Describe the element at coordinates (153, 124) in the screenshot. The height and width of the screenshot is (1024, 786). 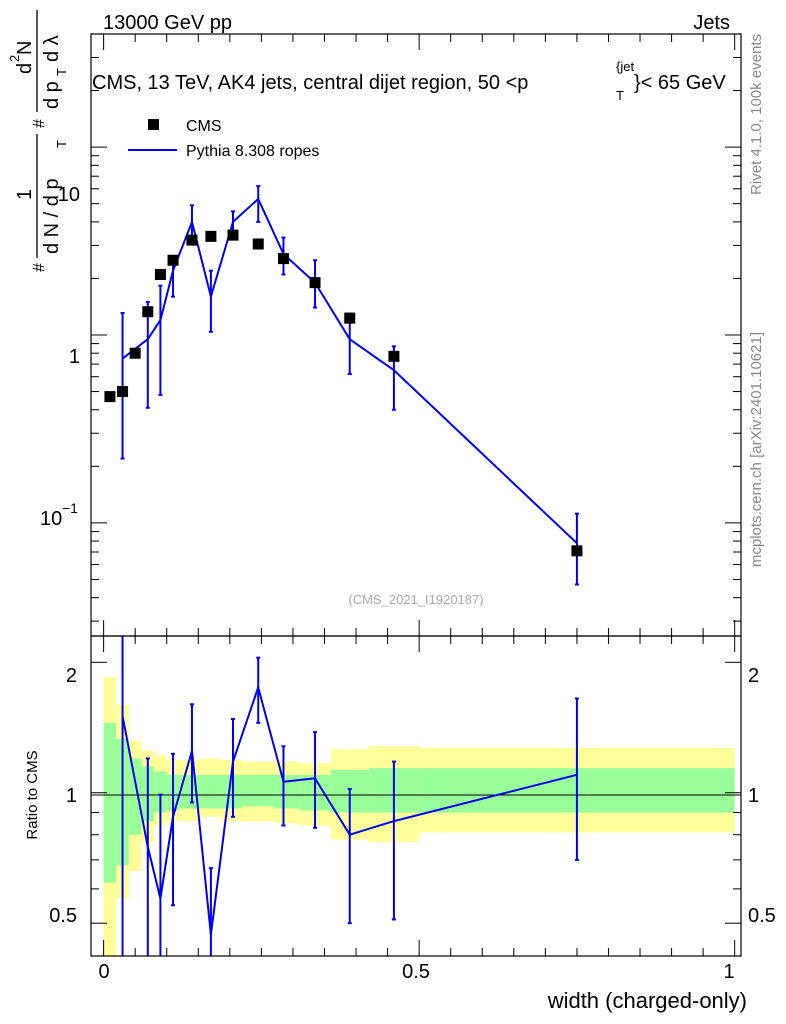
I see `legend-cms-marker` at that location.